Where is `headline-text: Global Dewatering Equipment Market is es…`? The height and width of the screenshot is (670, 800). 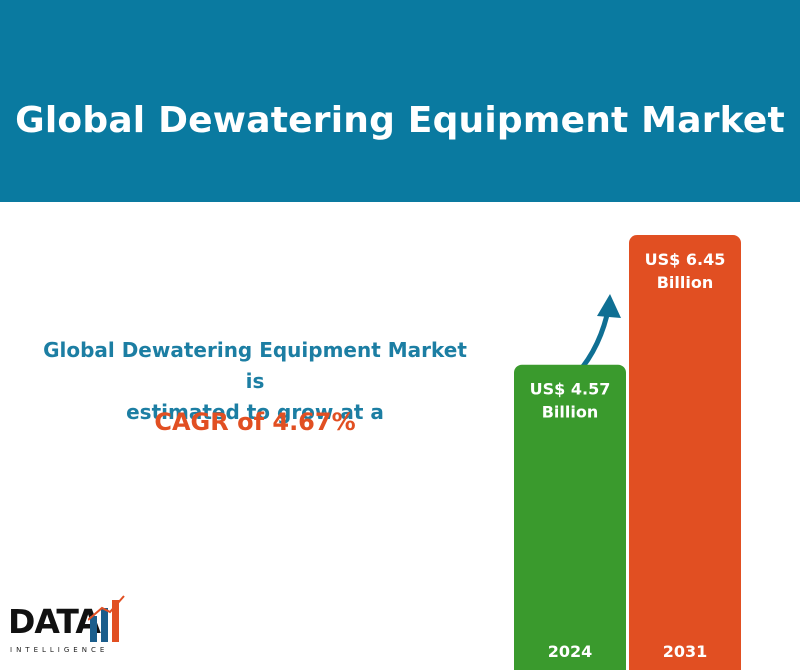
headline-text: Global Dewatering Equipment Market is es… is located at coordinates (255, 381).